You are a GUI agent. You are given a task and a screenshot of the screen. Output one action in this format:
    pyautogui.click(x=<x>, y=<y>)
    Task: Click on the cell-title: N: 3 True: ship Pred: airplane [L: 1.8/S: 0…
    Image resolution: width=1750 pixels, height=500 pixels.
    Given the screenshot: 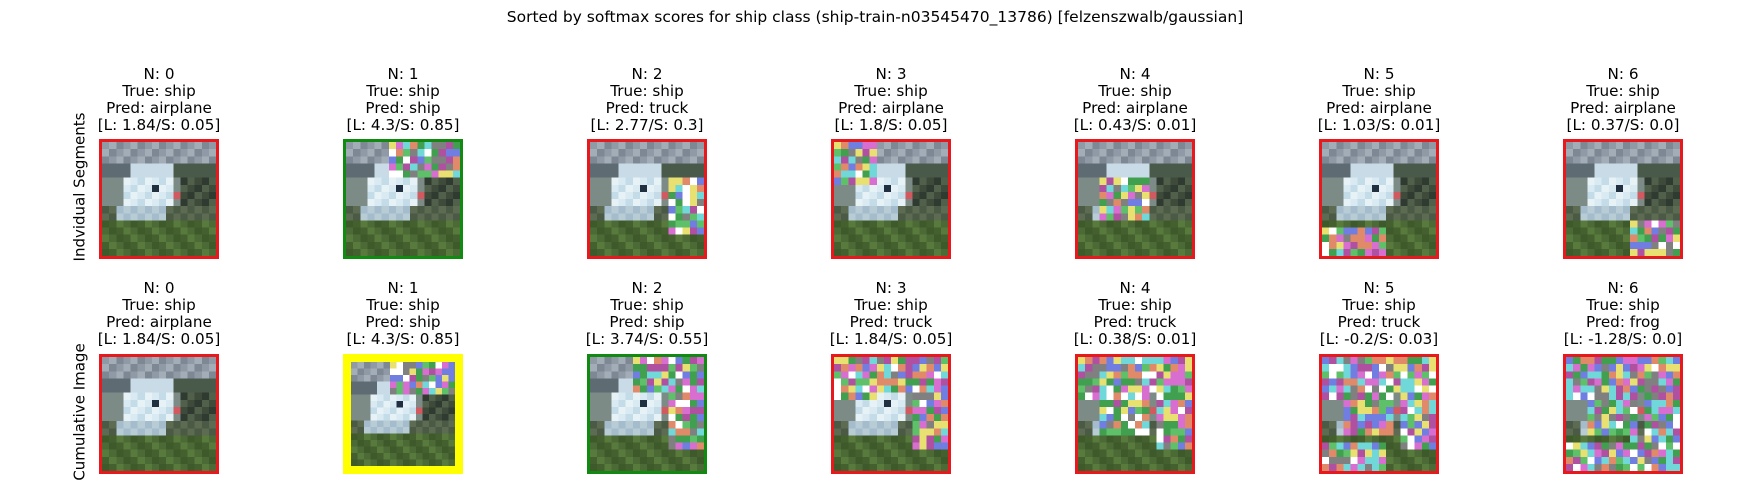 What is the action you would take?
    pyautogui.click(x=891, y=100)
    